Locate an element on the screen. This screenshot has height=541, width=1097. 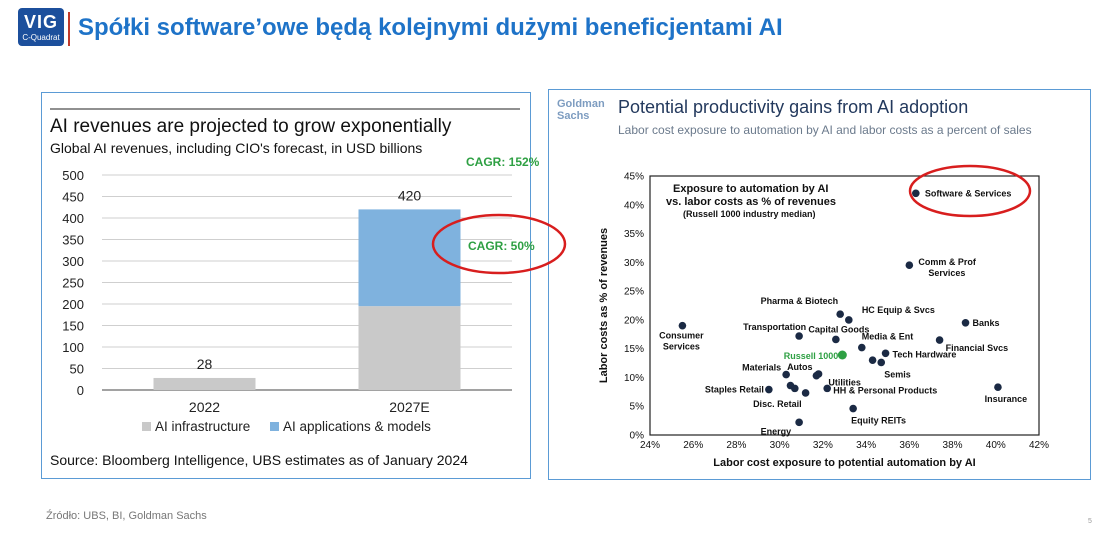
scatter-y-tick-label: 10% is located at coordinates (634, 378).